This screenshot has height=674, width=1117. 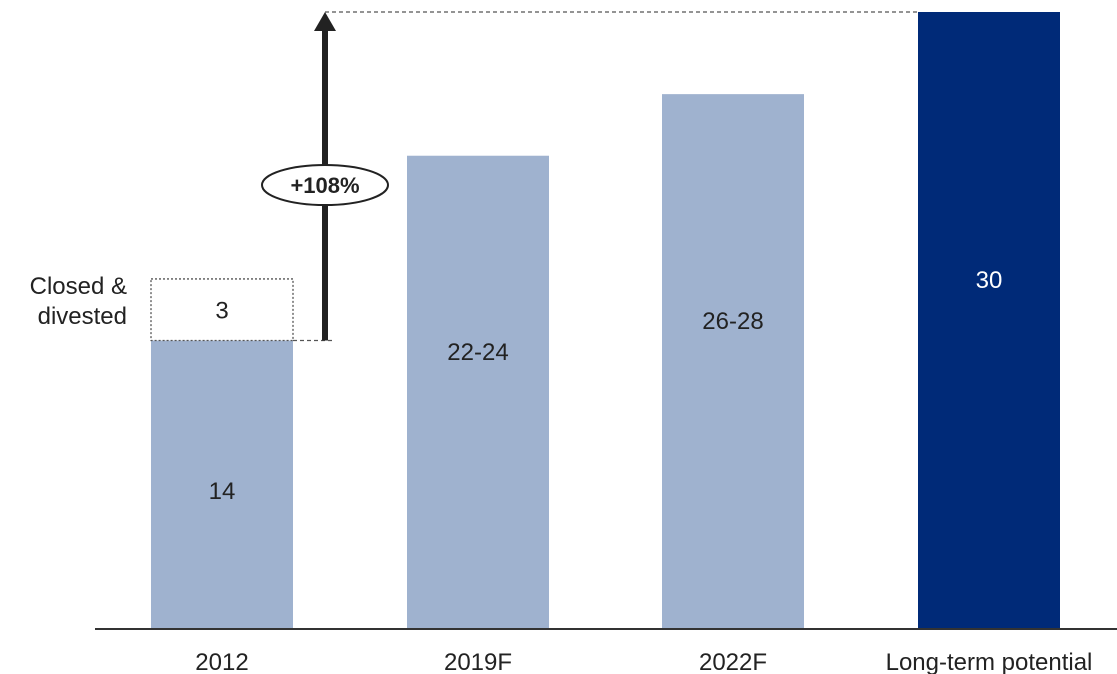 What do you see at coordinates (733, 661) in the screenshot?
I see `x-tick-label: 2022F` at bounding box center [733, 661].